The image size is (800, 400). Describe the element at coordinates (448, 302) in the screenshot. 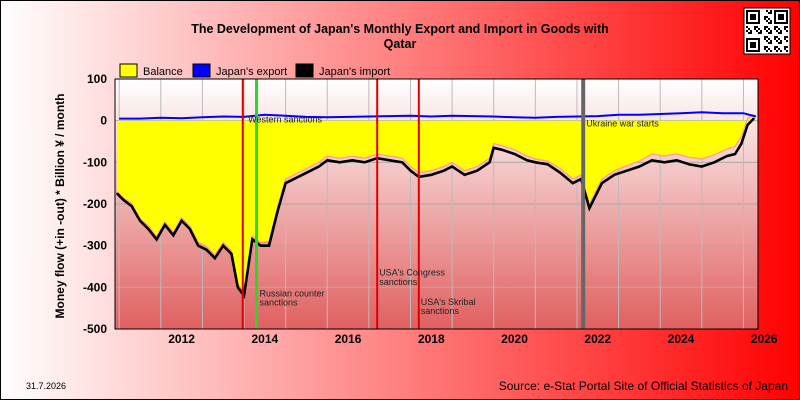

I see `event-label-skribal-1: USA's Skribal` at that location.